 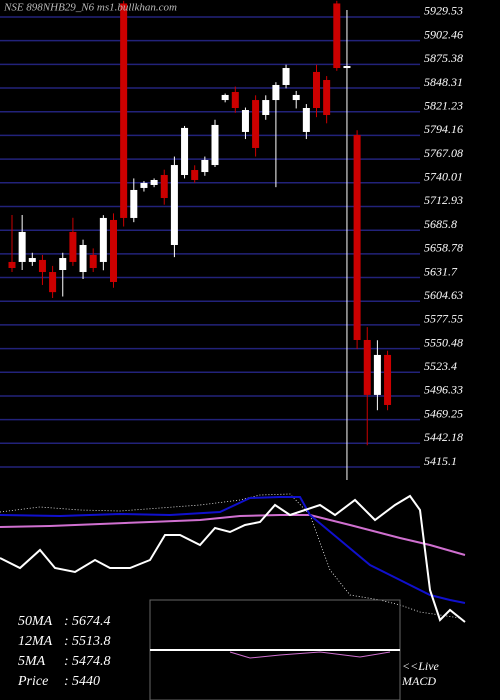 I want to click on y-tick-label: 5631.7, so click(x=441, y=271).